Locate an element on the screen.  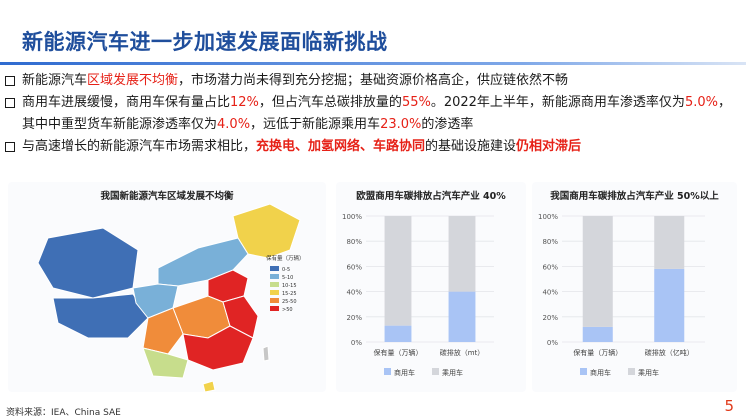
legend-label-5: >50 is located at coordinates (287, 310).